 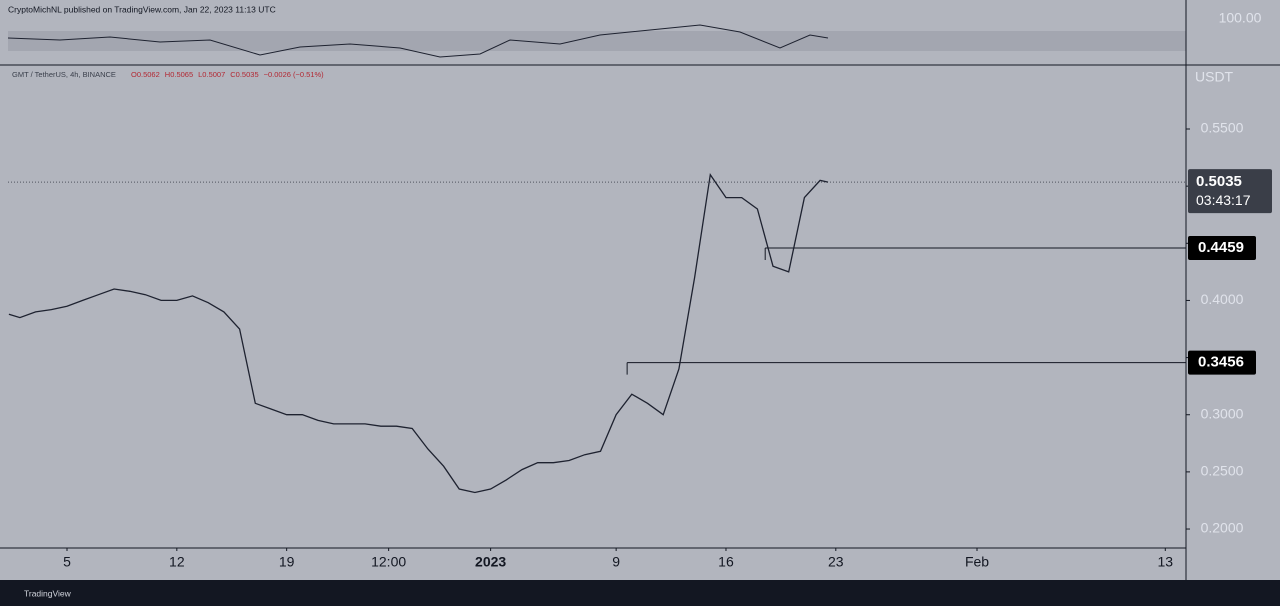 What do you see at coordinates (490, 562) in the screenshot?
I see `x-tick-label: 2023` at bounding box center [490, 562].